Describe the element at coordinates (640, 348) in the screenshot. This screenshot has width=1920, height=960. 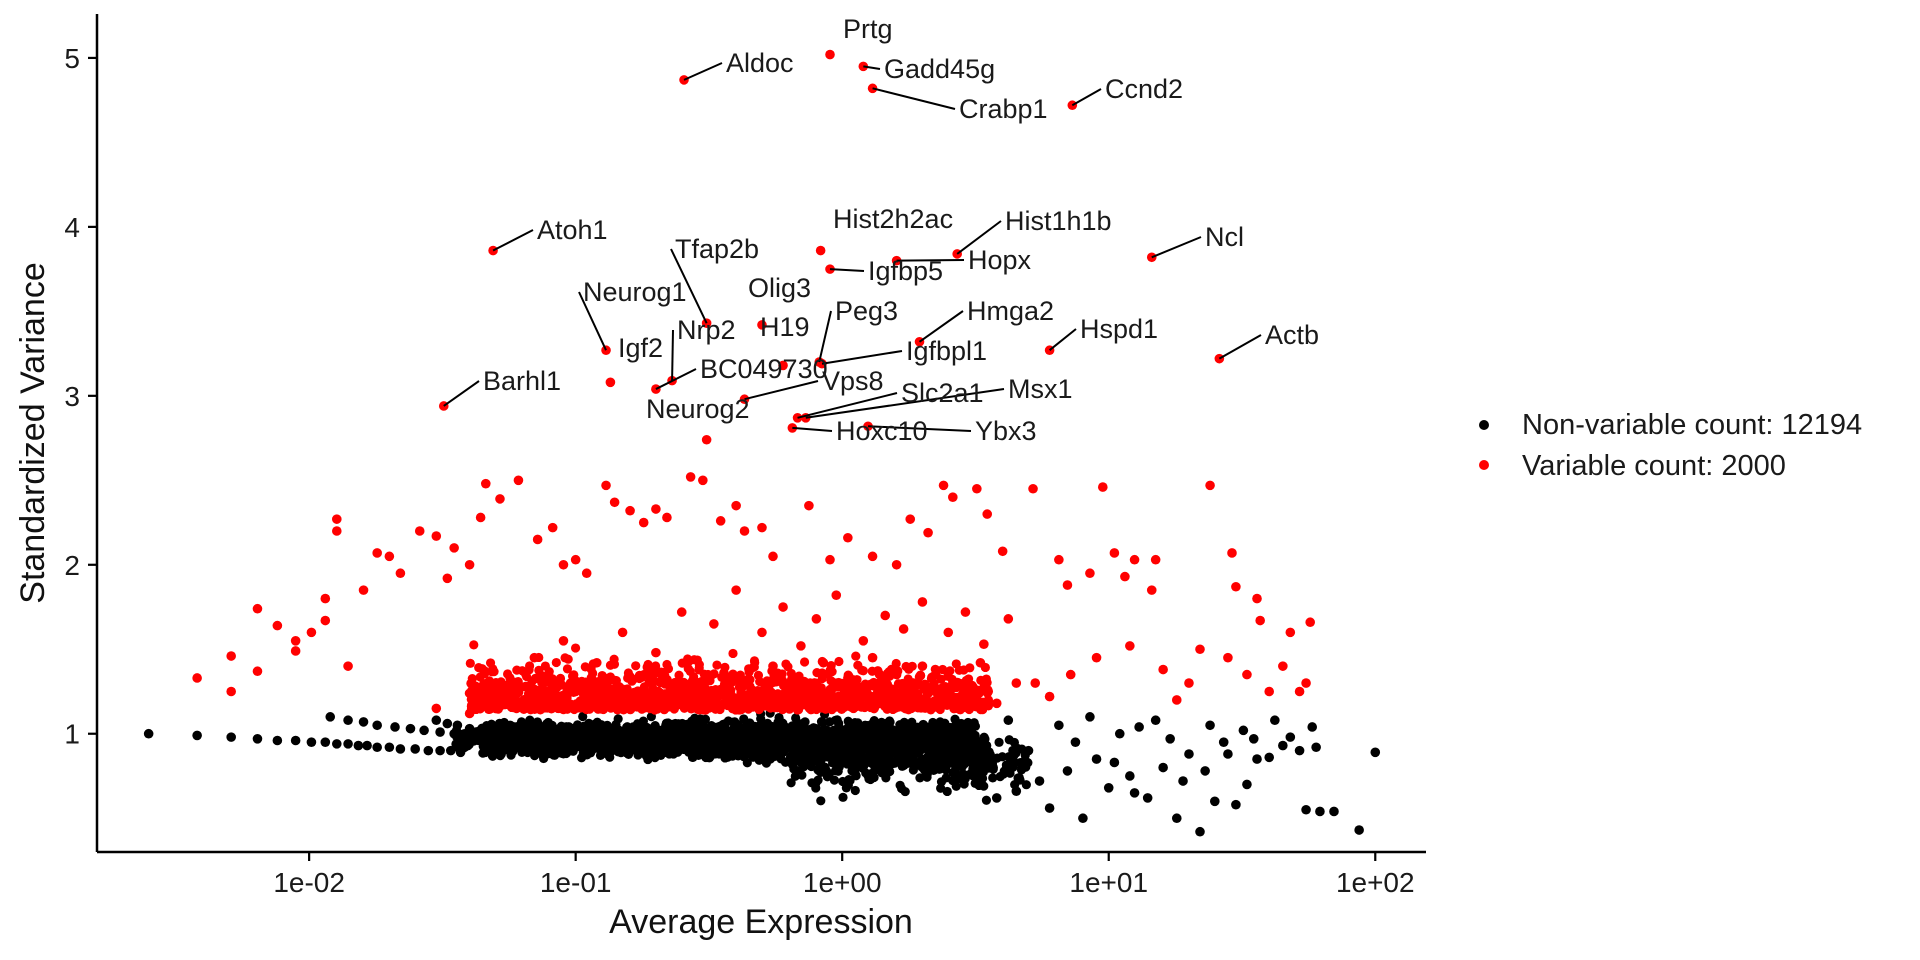
I see `gene-label-igf2: Igf2` at that location.